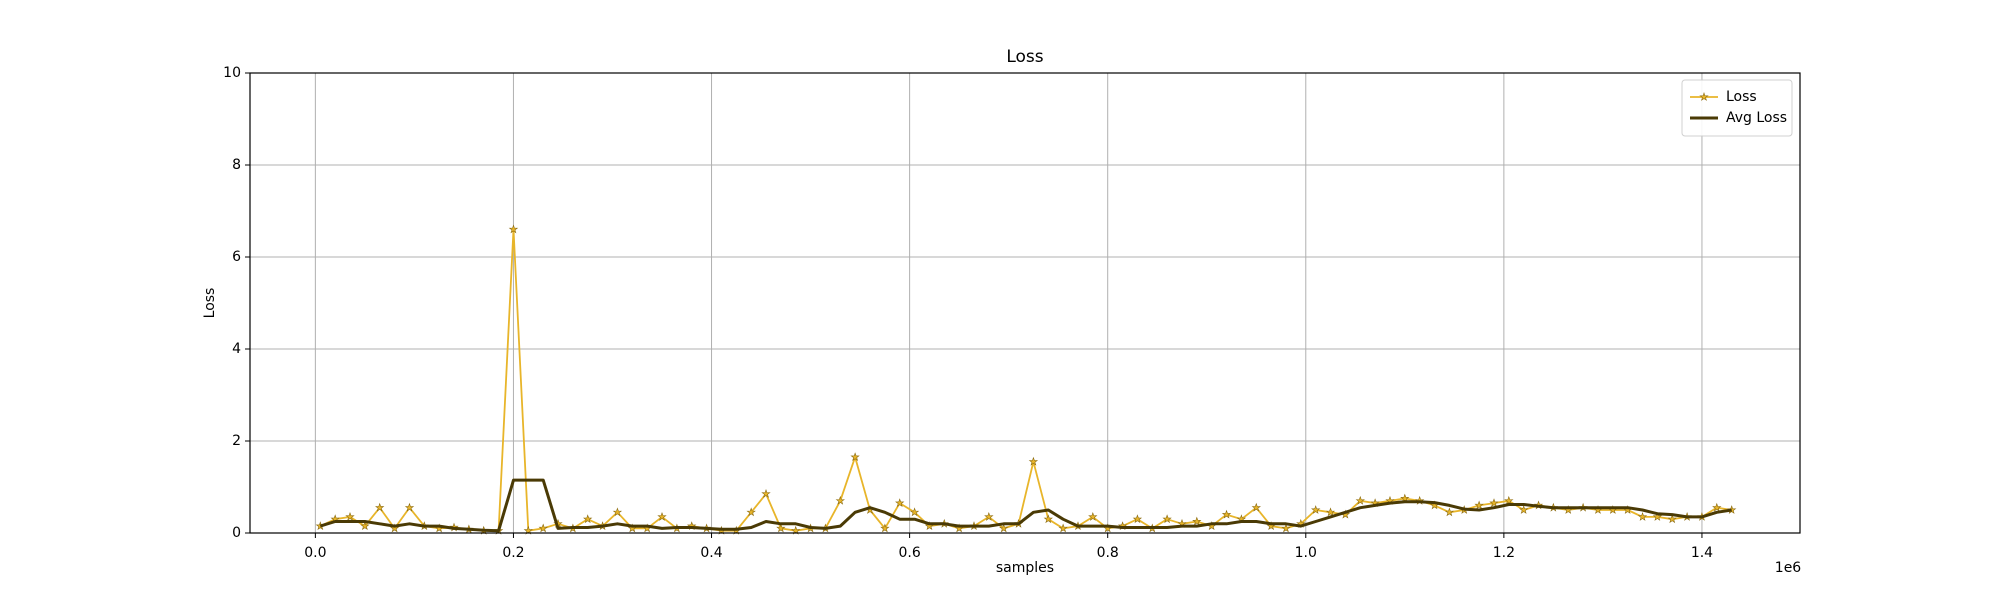 This screenshot has height=600, width=2000. Describe the element at coordinates (1737, 108) in the screenshot. I see `legend-box` at that location.